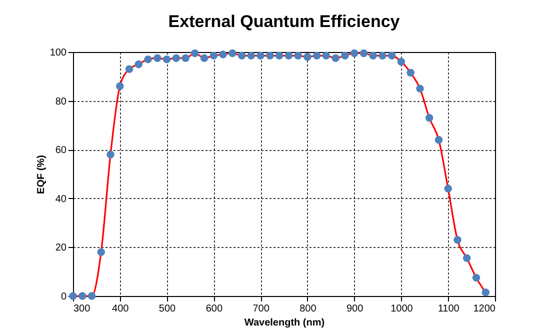 The image size is (554, 332). Describe the element at coordinates (402, 309) in the screenshot. I see `x-tick-label: 1000` at that location.